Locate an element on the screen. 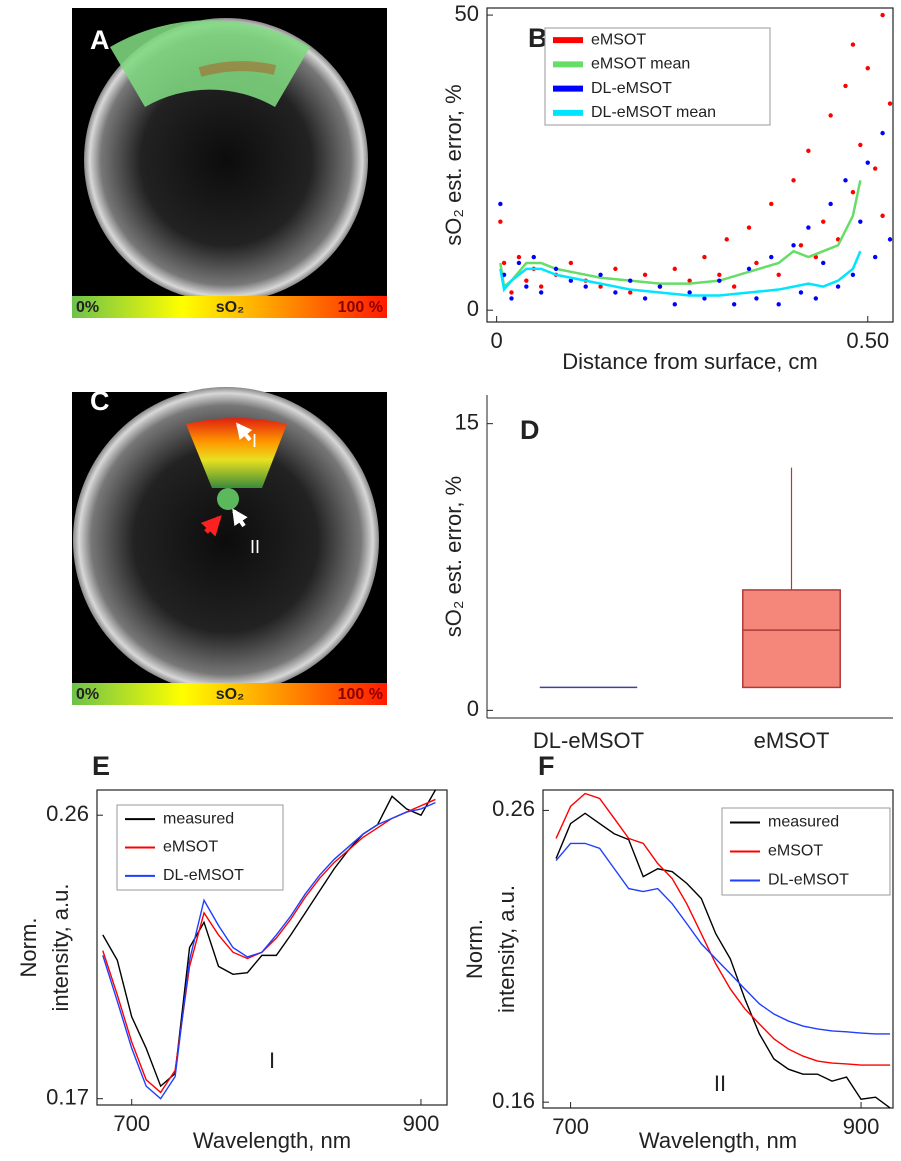 The height and width of the screenshot is (1161, 901). legend-label: eMSOT mean is located at coordinates (640, 64).